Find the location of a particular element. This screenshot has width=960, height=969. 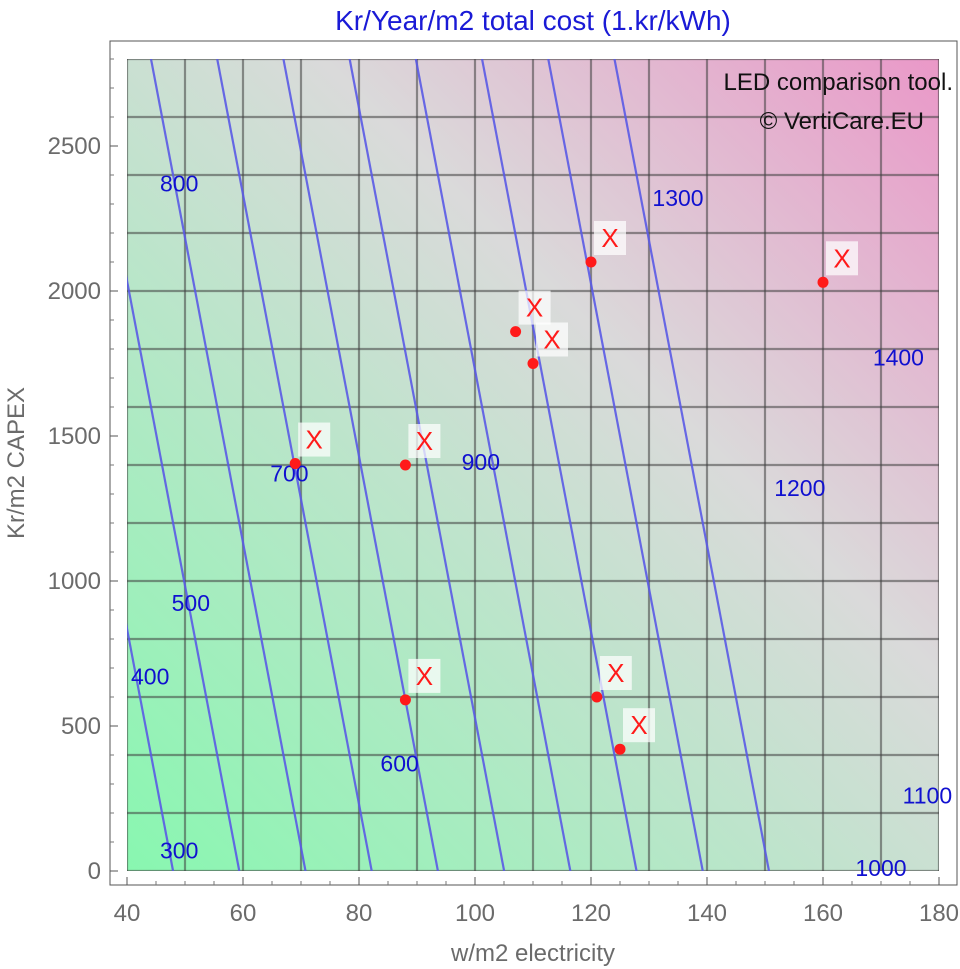

contour-label-1400: 1400 is located at coordinates (898, 358).